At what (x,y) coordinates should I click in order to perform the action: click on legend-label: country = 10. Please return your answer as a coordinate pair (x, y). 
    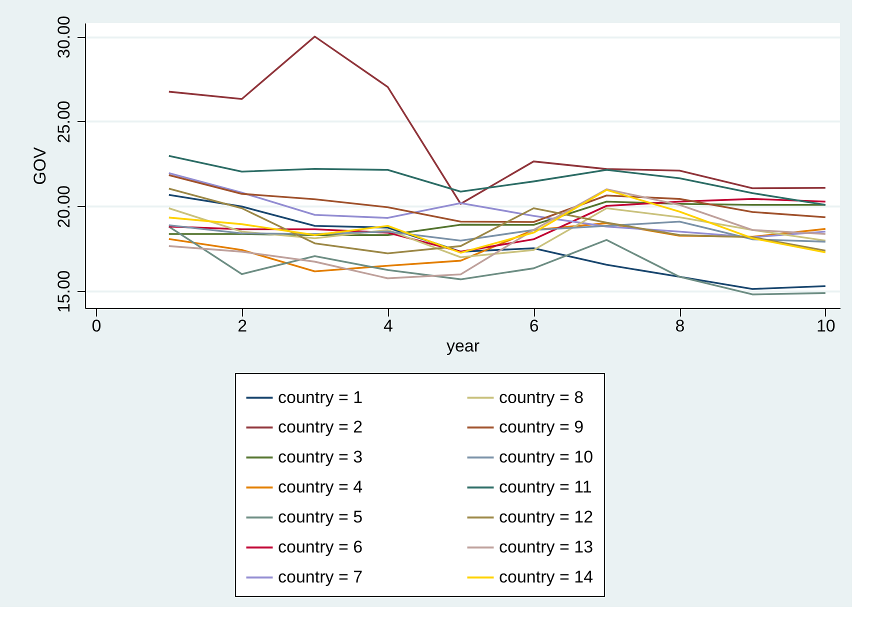
    Looking at the image, I should click on (546, 457).